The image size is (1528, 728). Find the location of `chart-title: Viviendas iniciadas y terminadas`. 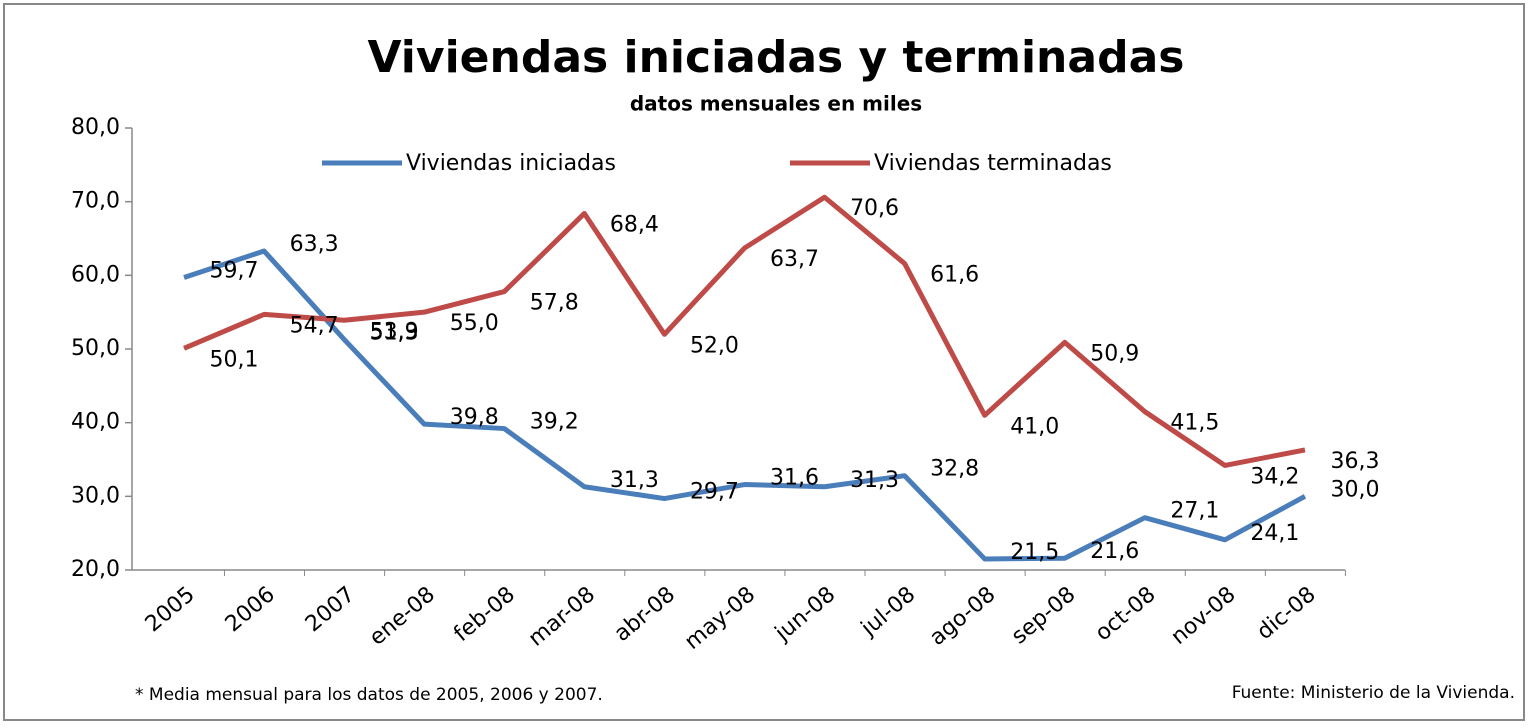

chart-title: Viviendas iniciadas y terminadas is located at coordinates (776, 57).